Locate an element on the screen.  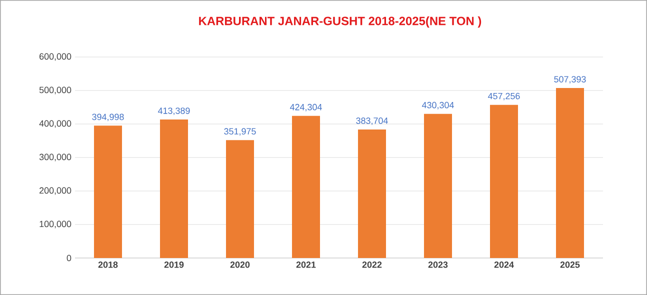
y-tick-label: 100,000 is located at coordinates (56, 224).